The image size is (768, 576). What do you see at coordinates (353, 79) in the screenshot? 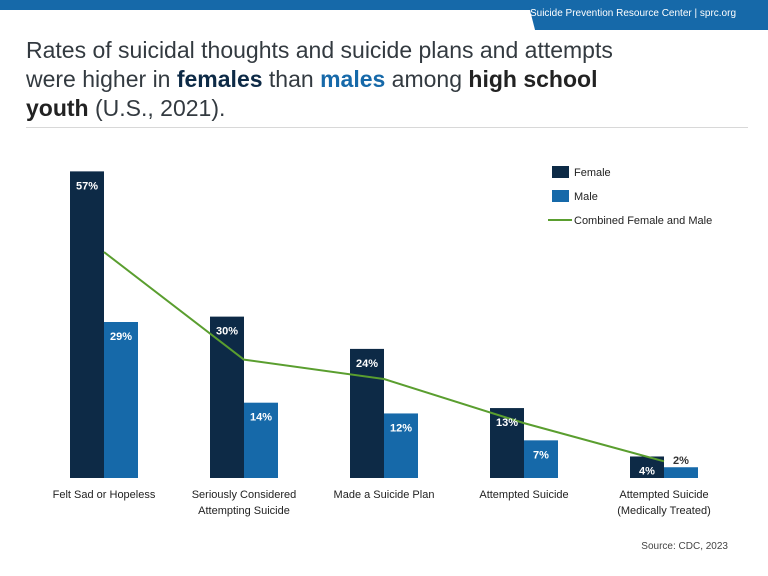
I see `title-males: males` at bounding box center [353, 79].